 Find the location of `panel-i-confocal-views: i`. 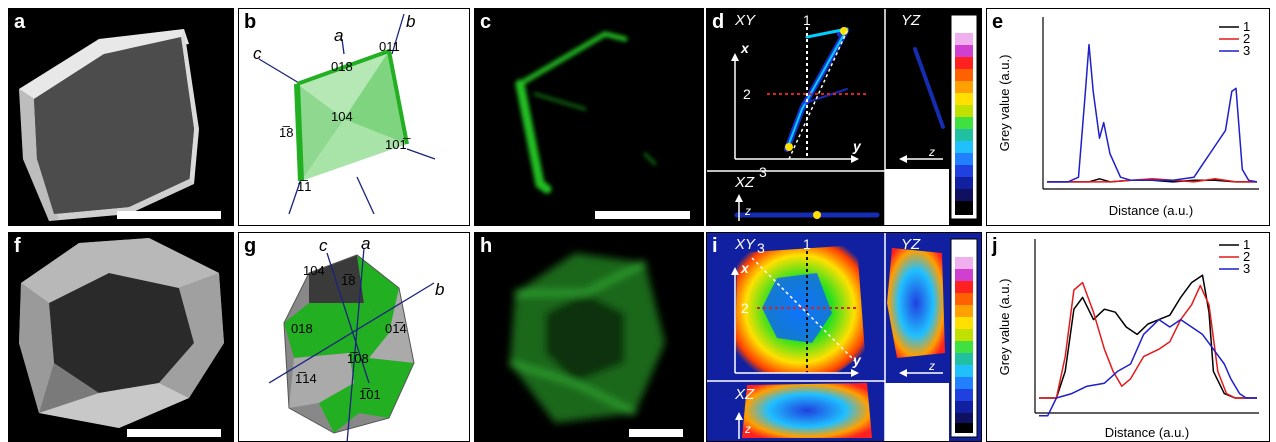

panel-i-confocal-views: i is located at coordinates (844, 337).